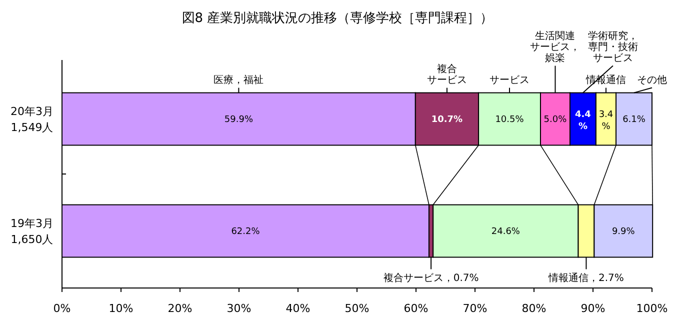 Image resolution: width=675 pixels, height=334 pixels. I want to click on data-label: 10.5%, so click(509, 120).